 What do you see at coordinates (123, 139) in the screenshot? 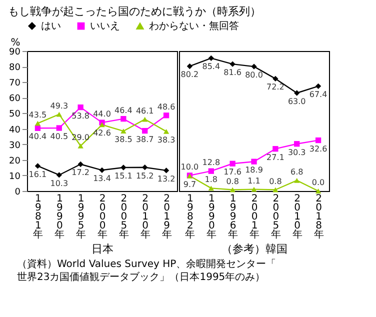
I see `data-label: 38.5` at bounding box center [123, 139].